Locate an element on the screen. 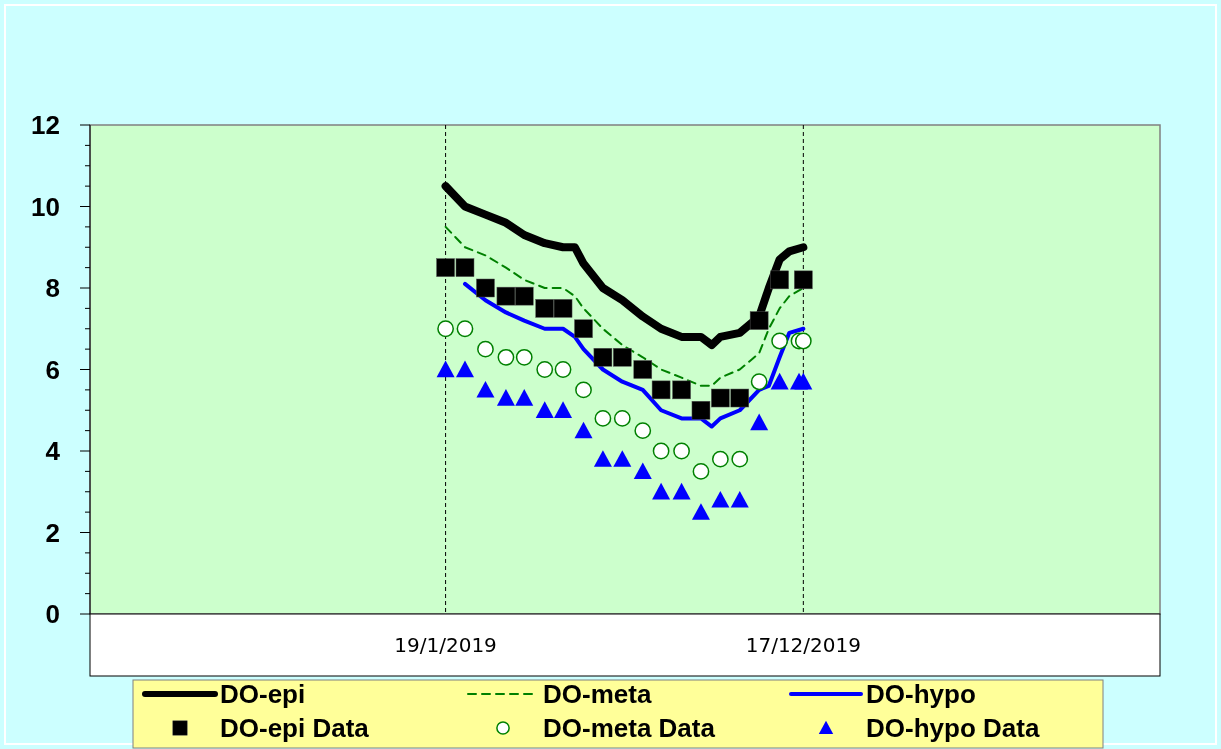 The height and width of the screenshot is (749, 1221). x-tick-label: 19/1/2019 is located at coordinates (445, 645).